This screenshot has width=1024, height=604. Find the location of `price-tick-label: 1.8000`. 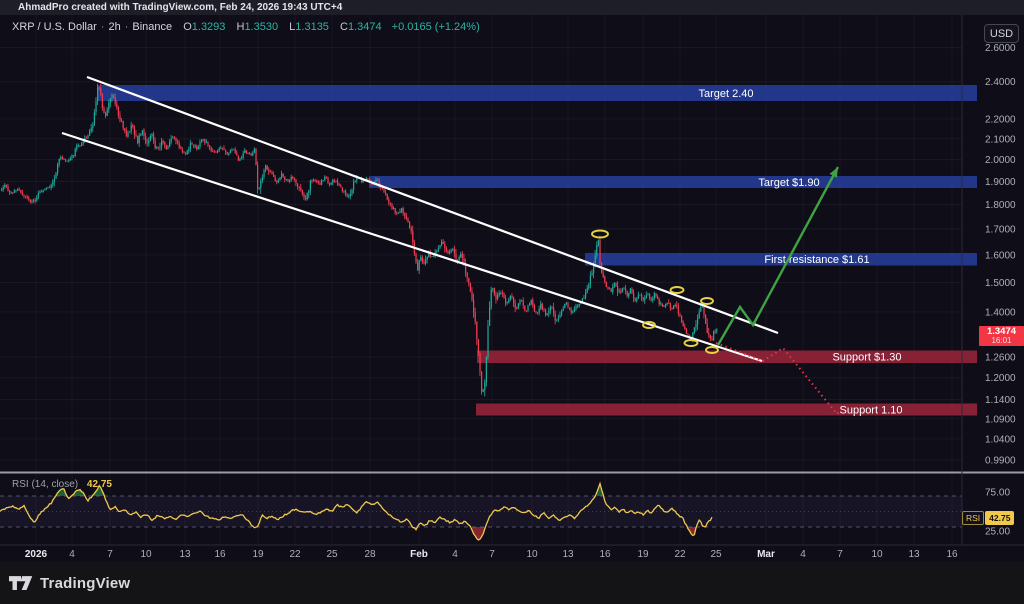

price-tick-label: 1.8000 is located at coordinates (1000, 205).